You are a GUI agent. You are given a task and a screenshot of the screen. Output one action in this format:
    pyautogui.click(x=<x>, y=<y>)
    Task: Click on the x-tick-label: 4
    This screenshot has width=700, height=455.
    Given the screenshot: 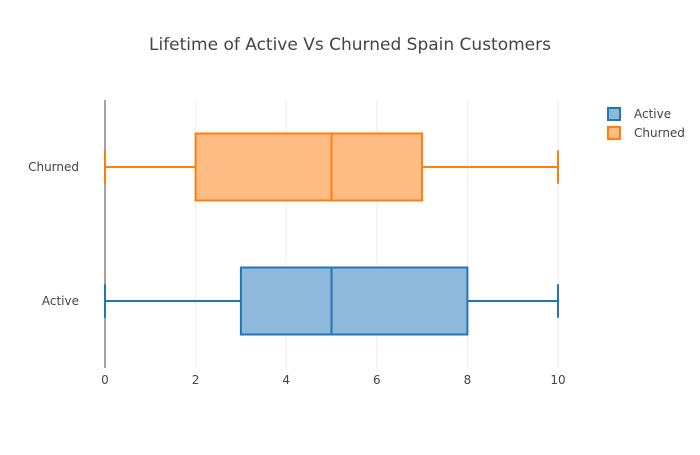 What is the action you would take?
    pyautogui.click(x=286, y=380)
    